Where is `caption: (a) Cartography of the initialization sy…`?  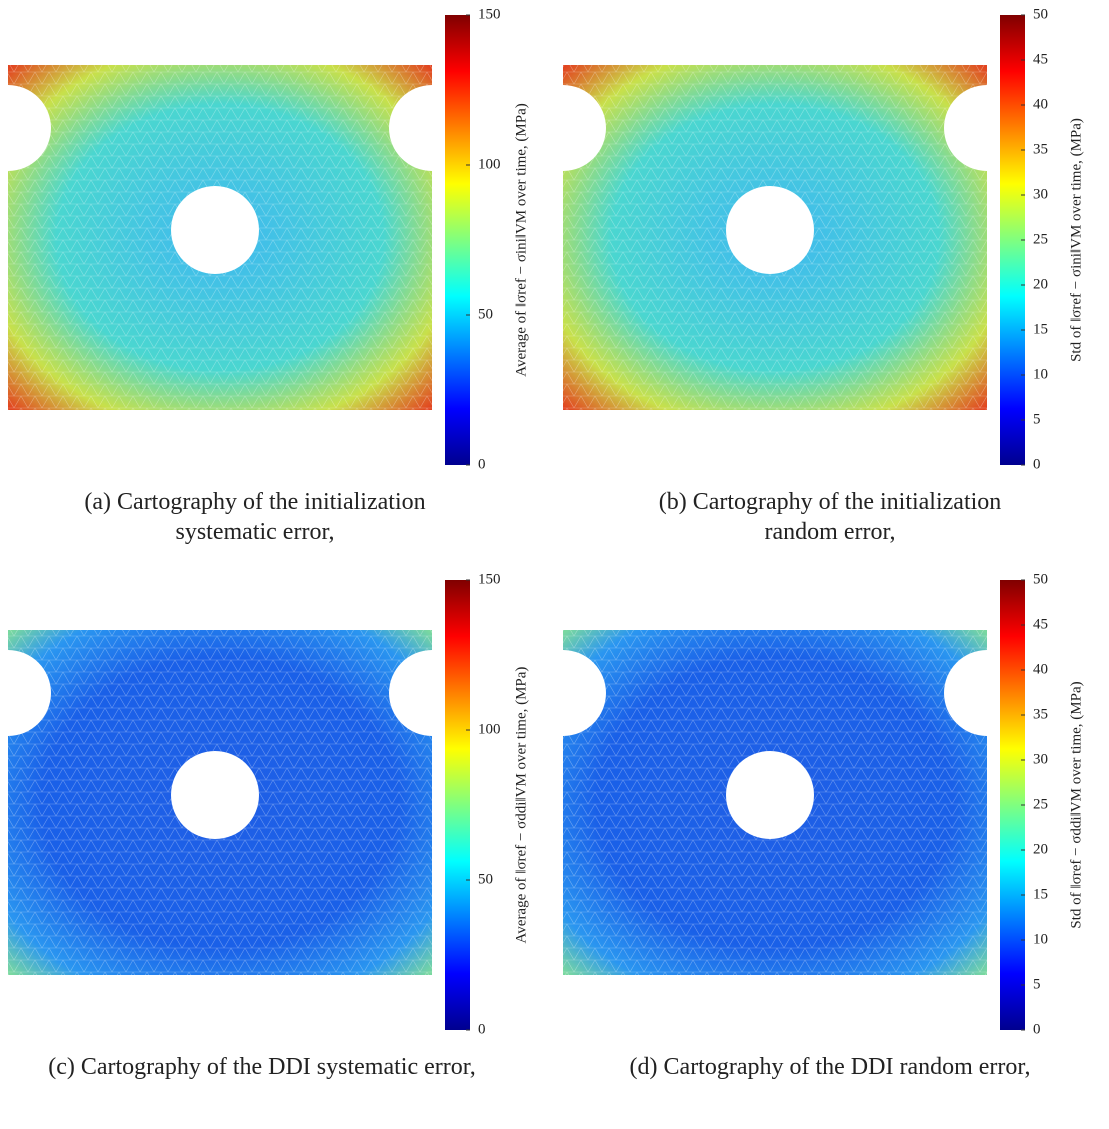 caption: (a) Cartography of the initialization sy… is located at coordinates (255, 517).